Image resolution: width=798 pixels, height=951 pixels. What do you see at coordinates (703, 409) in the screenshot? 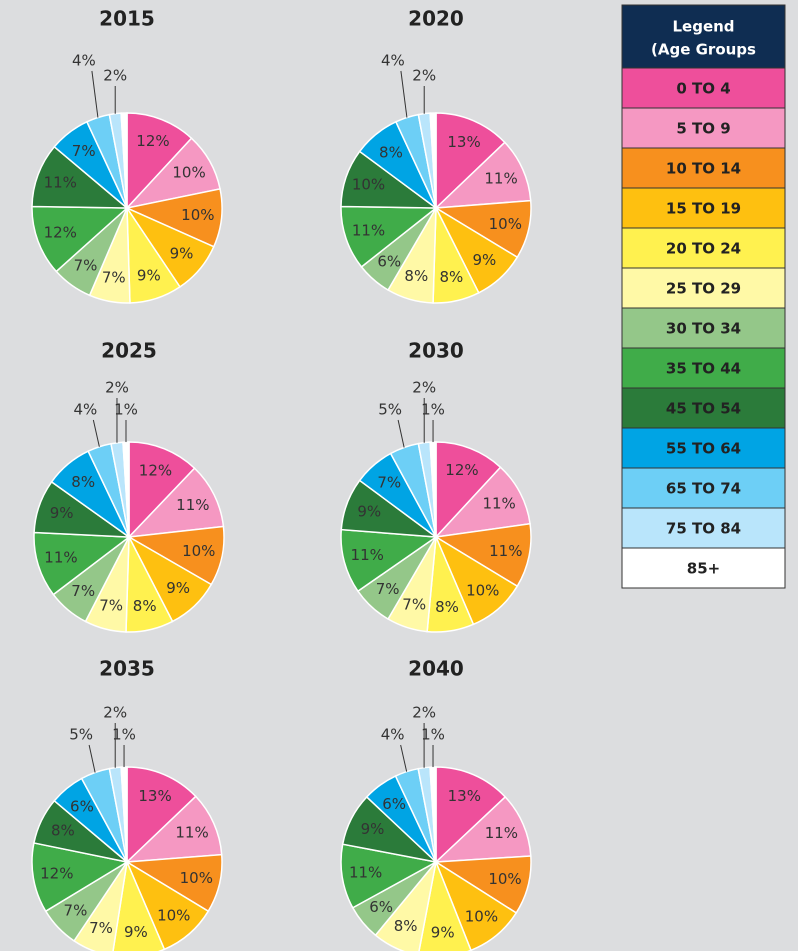
I see `legend-label: 45 TO 54` at bounding box center [703, 409].